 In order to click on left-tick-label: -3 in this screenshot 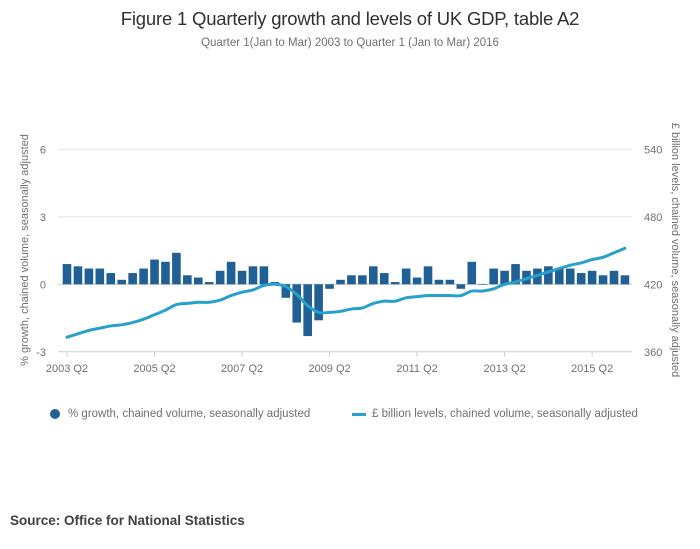, I will do `click(41, 353)`.